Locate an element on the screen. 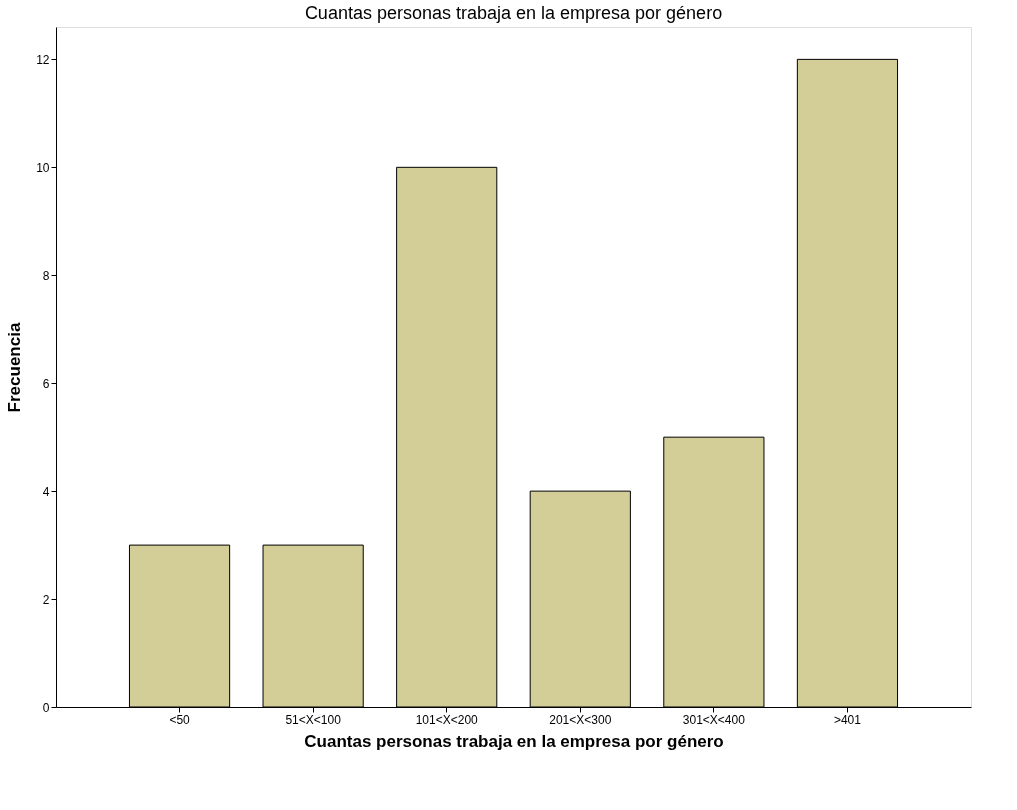  x-tick-label: 51<X<100 is located at coordinates (313, 719).